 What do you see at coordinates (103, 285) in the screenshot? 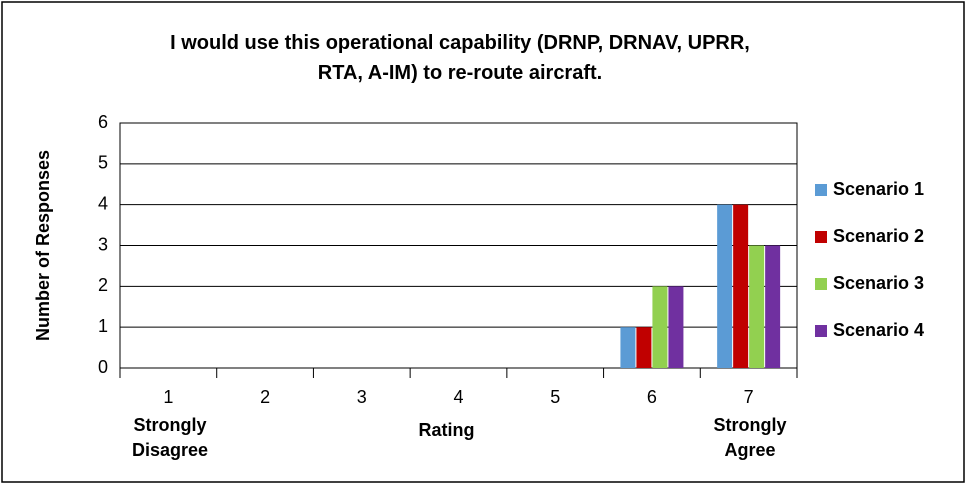
I see `y-tick-label: 2` at bounding box center [103, 285].